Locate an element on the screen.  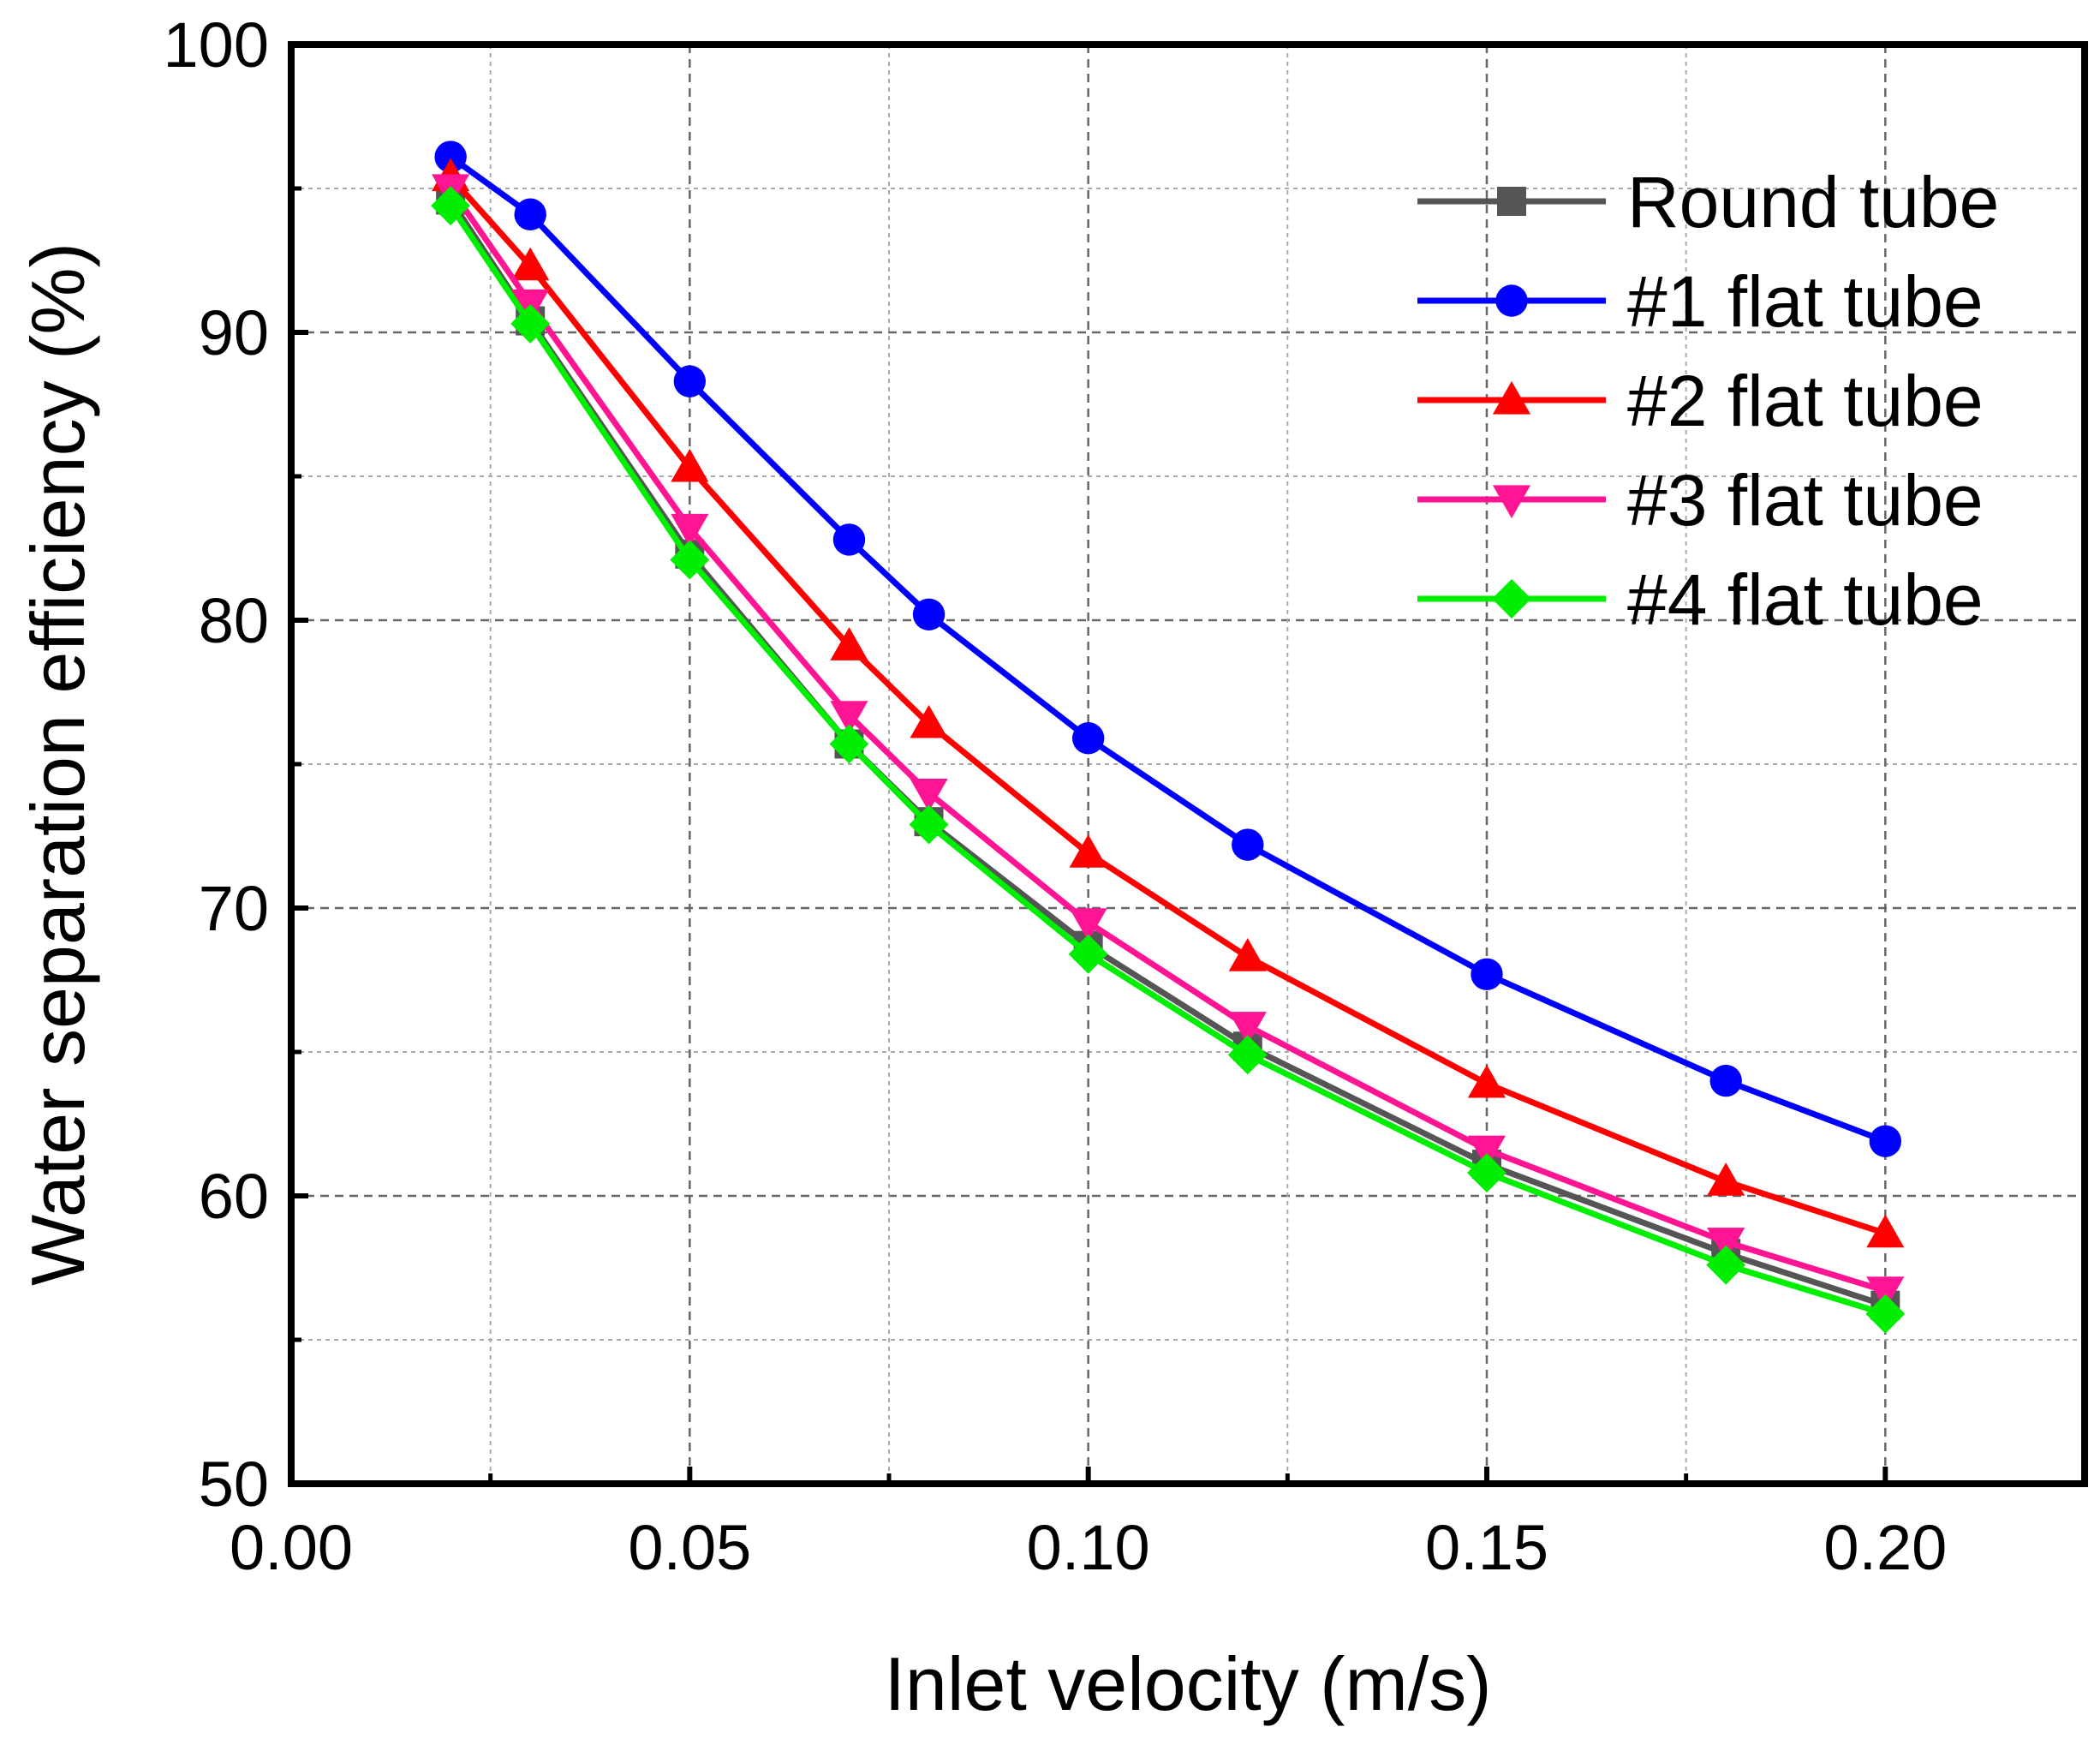
y-tick-label: 60 is located at coordinates (234, 1196).